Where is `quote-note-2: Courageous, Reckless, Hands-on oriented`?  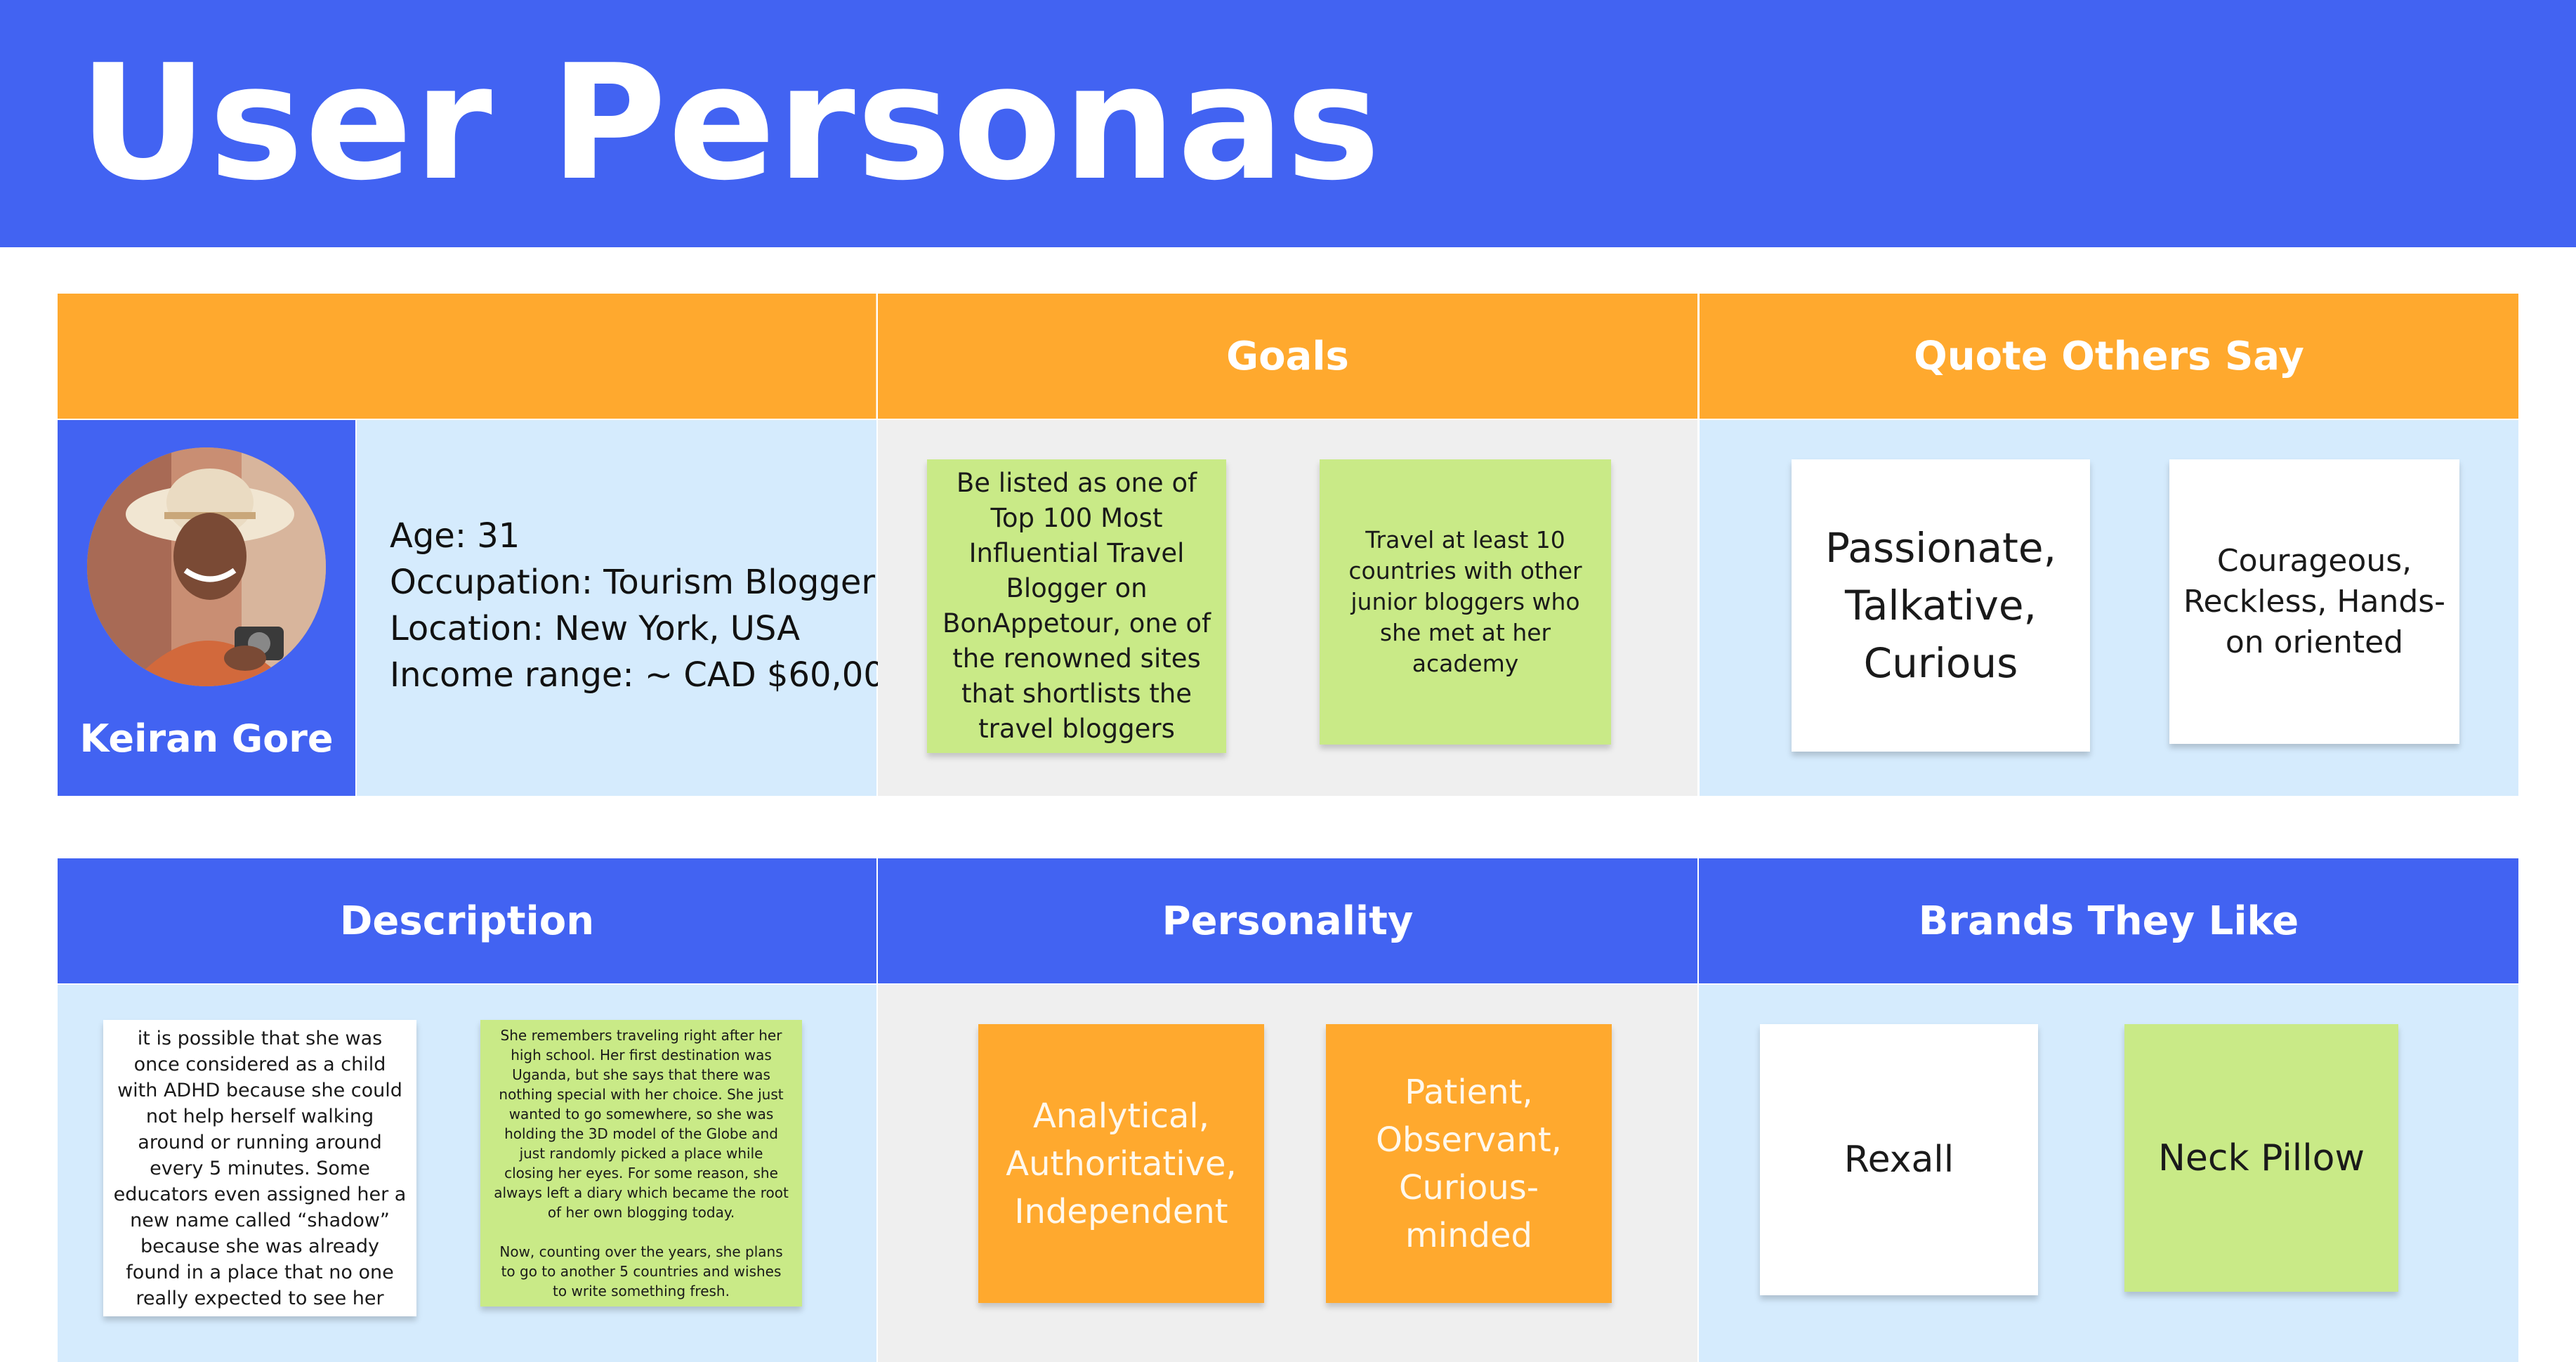 quote-note-2: Courageous, Reckless, Hands-on oriented is located at coordinates (2314, 601).